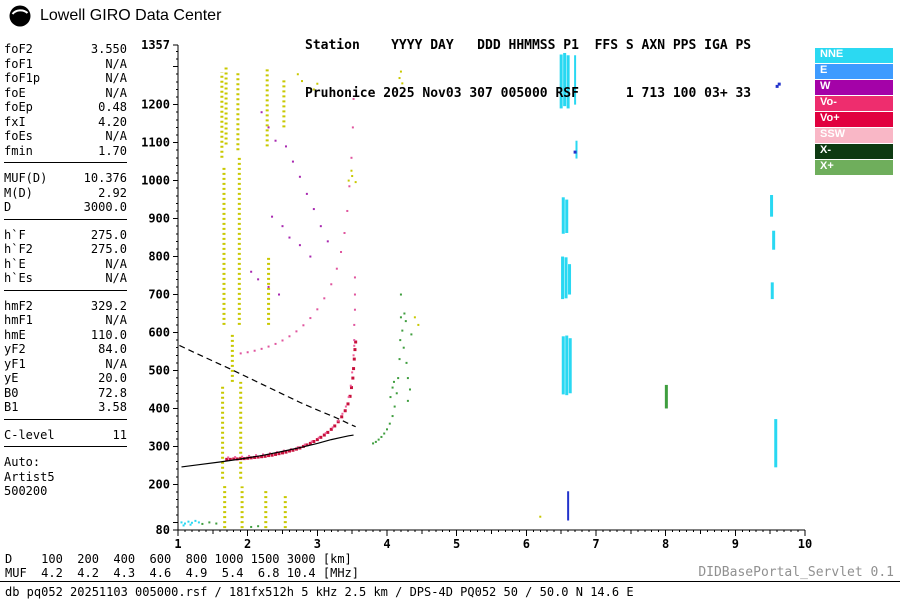 The width and height of the screenshot is (900, 600). What do you see at coordinates (112, 392) in the screenshot?
I see `param-value: 72.8` at bounding box center [112, 392].